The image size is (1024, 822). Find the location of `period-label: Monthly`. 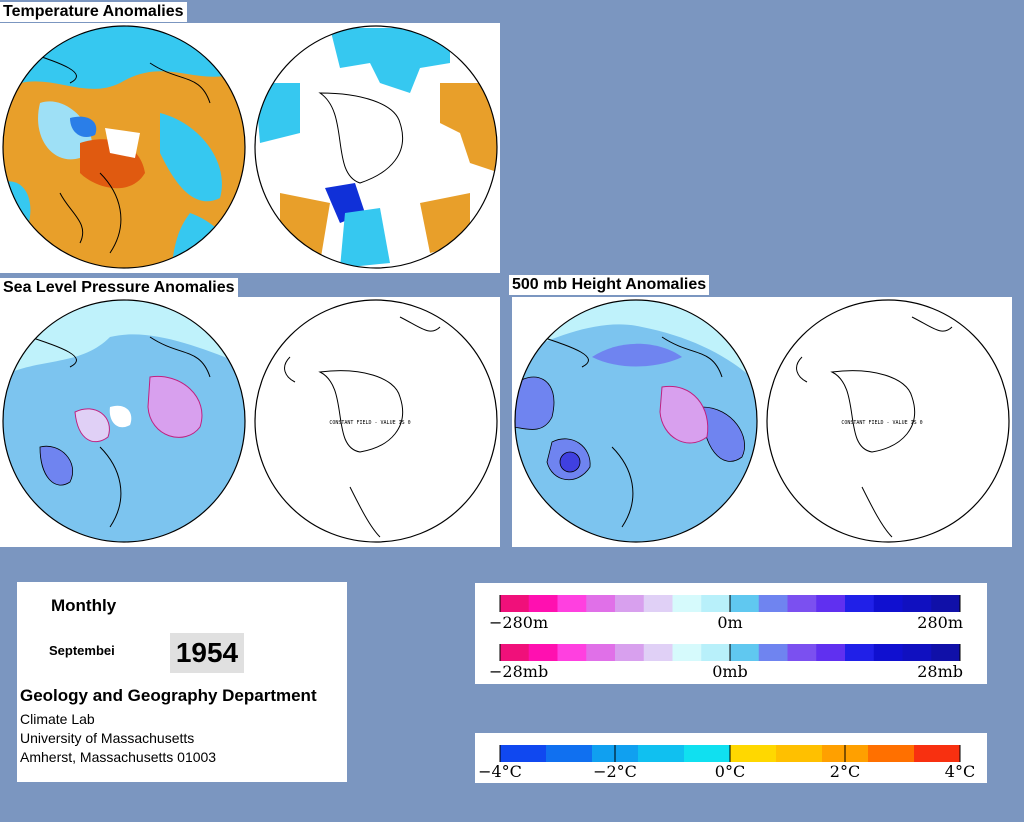

period-label: Monthly is located at coordinates (84, 605).